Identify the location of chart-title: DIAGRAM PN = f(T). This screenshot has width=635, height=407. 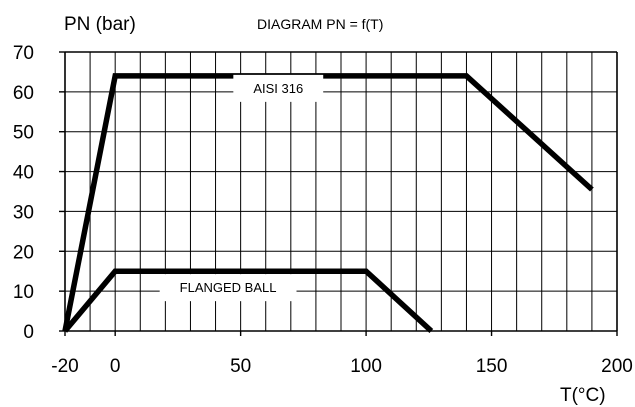
(320, 24).